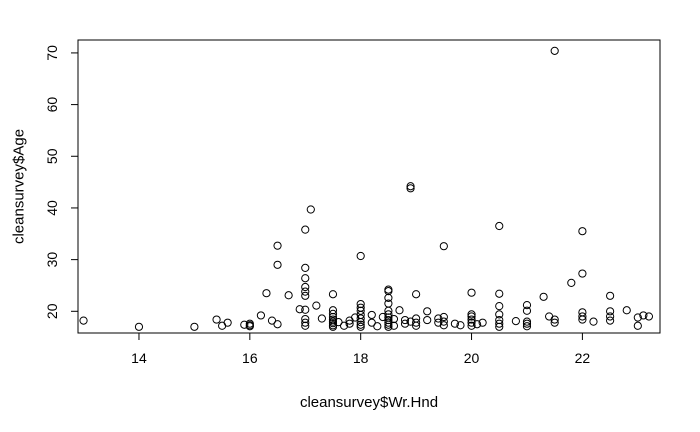  What do you see at coordinates (52, 208) in the screenshot?
I see `y-tick-label: 40` at bounding box center [52, 208].